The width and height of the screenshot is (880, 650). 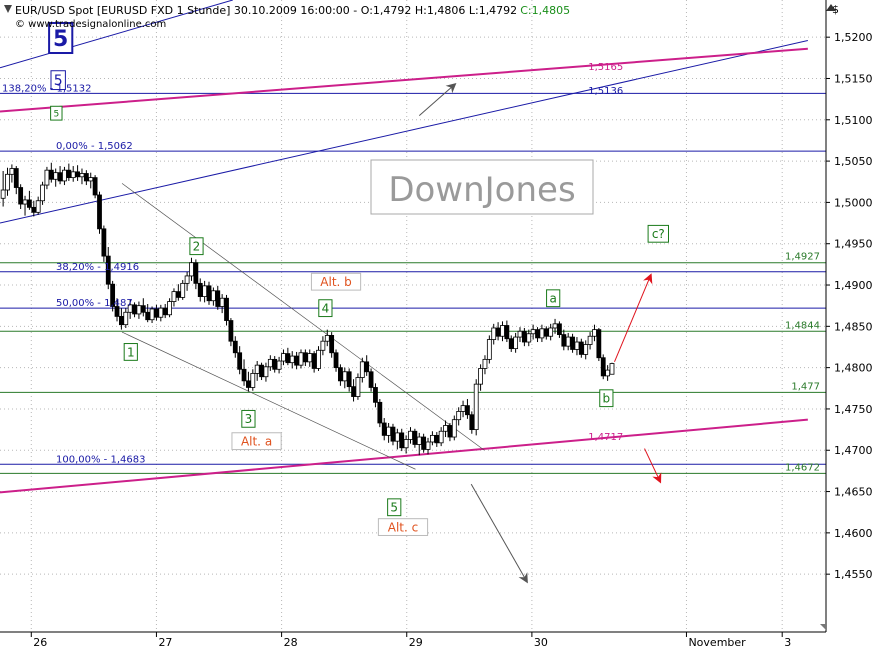 I want to click on trendline, so click(x=268, y=400).